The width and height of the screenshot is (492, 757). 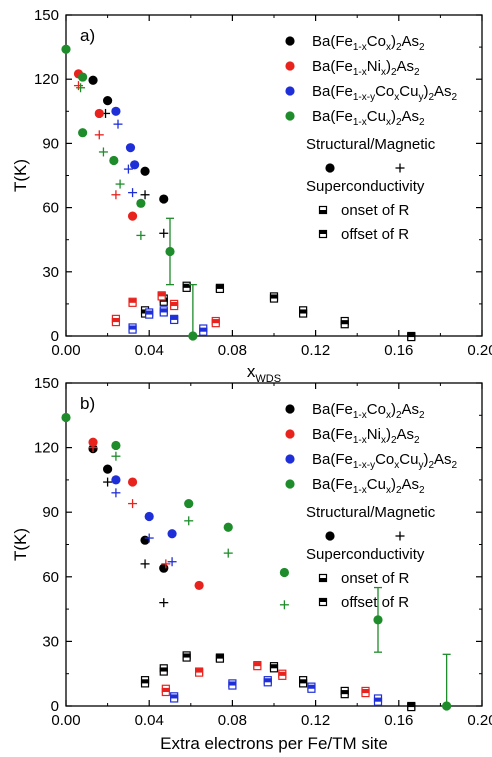 I want to click on series-ni, so click(x=146, y=198).